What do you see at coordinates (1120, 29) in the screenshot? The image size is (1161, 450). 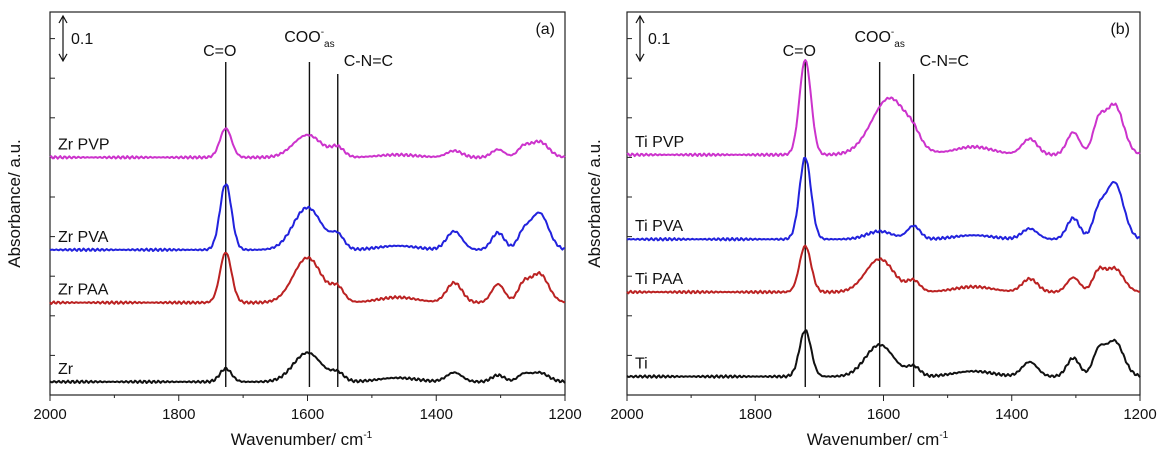 I see `panel-label: (b)` at bounding box center [1120, 29].